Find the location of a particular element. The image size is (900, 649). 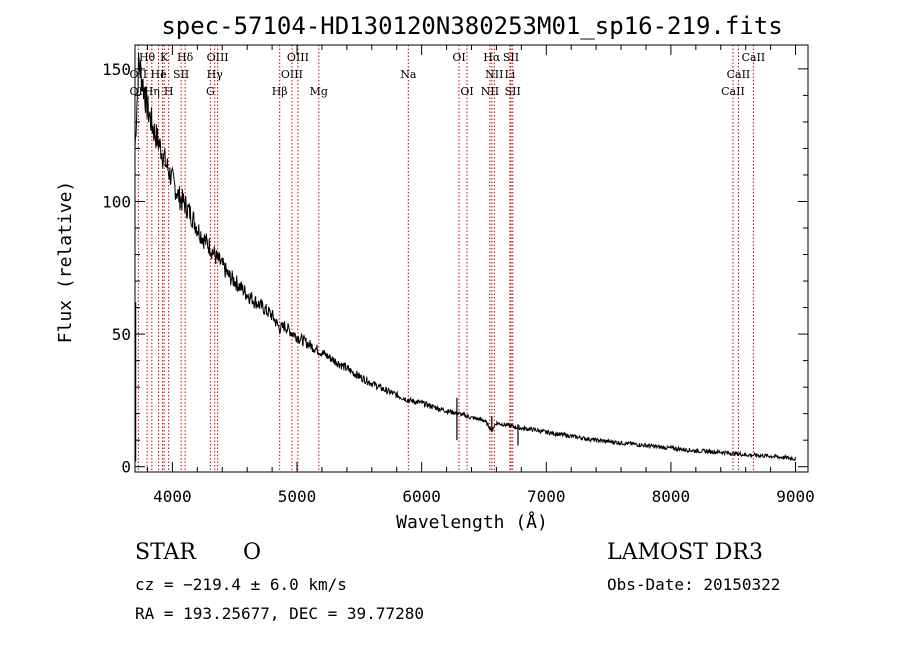

spectral-line-label: Hδ is located at coordinates (185, 57).